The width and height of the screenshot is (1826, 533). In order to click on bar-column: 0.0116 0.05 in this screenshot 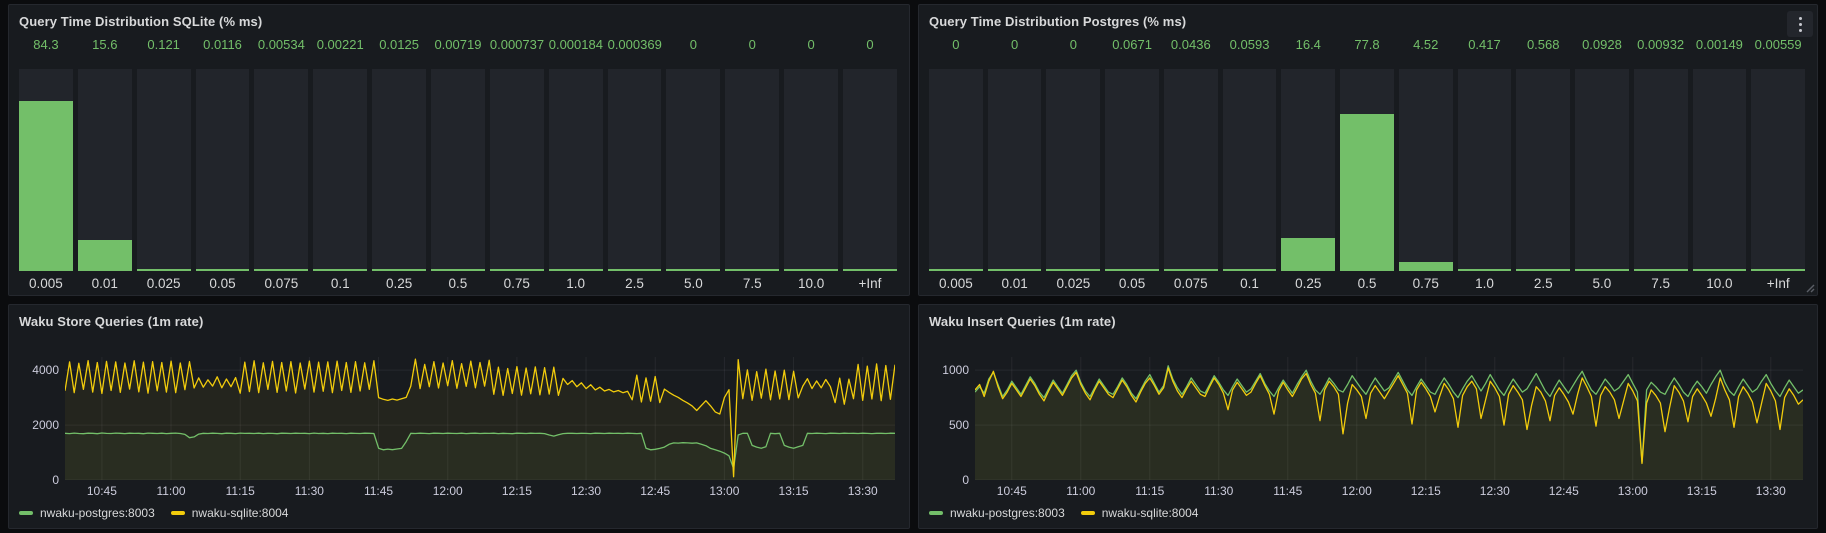, I will do `click(222, 165)`.